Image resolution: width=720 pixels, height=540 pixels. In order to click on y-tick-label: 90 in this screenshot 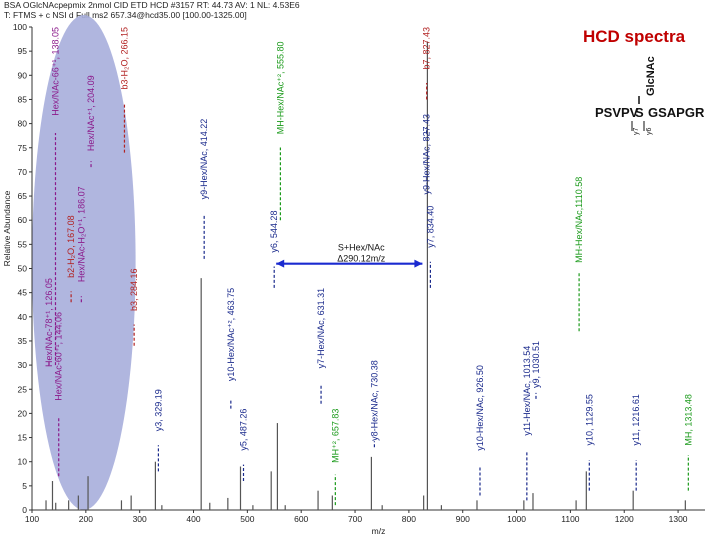, I will do `click(23, 75)`.